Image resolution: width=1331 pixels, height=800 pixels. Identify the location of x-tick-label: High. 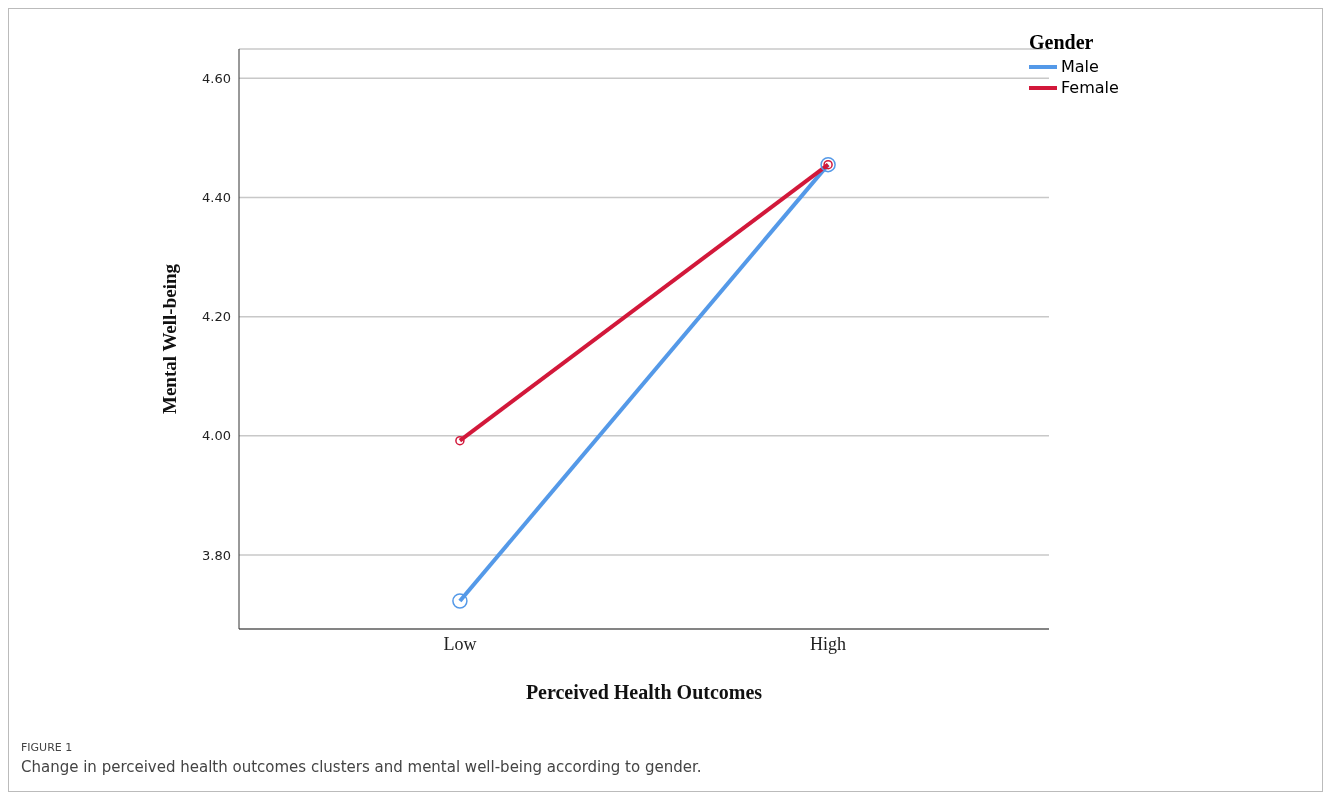
(828, 643).